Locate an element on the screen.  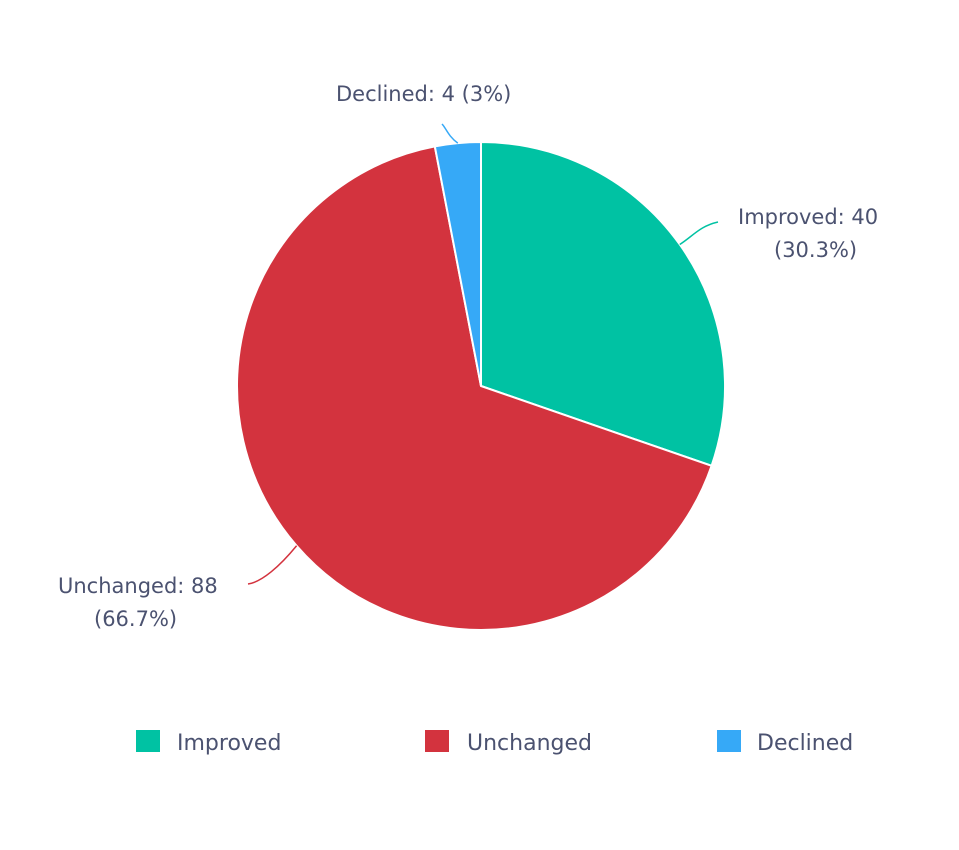
leader-line-declined is located at coordinates (450, 133).